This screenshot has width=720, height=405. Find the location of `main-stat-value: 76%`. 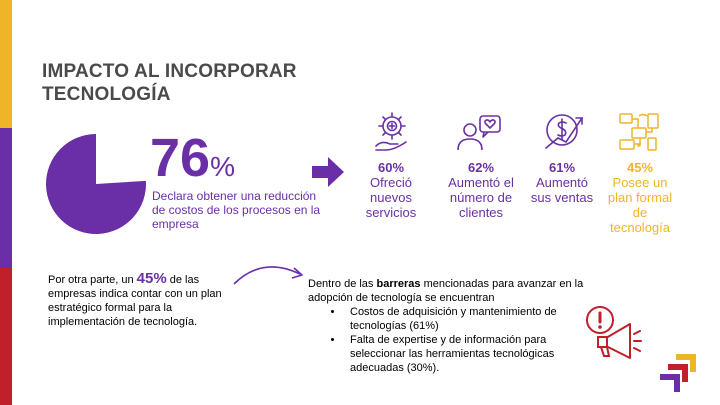

main-stat-value: 76% is located at coordinates (192, 165).